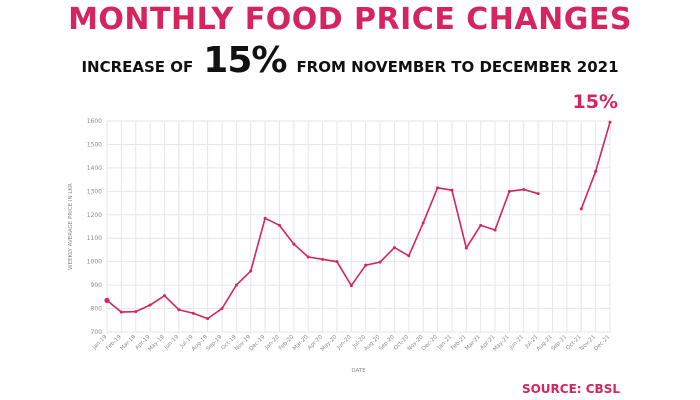 This screenshot has height=400, width=700. What do you see at coordinates (172, 343) in the screenshot?
I see `x-tick-label: Jun-19` at bounding box center [172, 343].